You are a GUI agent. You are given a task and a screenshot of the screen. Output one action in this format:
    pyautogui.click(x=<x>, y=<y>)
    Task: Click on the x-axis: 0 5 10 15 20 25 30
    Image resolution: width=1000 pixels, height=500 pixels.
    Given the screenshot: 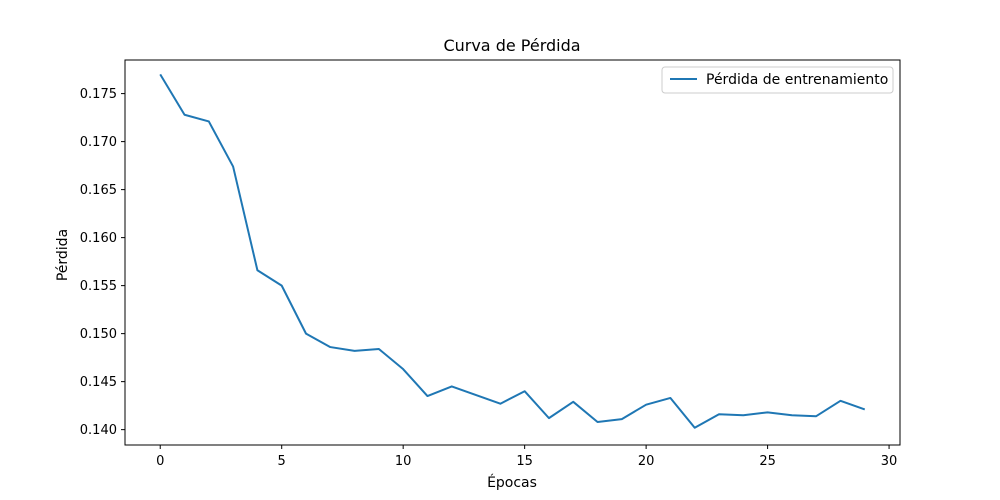 What is the action you would take?
    pyautogui.click(x=526, y=457)
    